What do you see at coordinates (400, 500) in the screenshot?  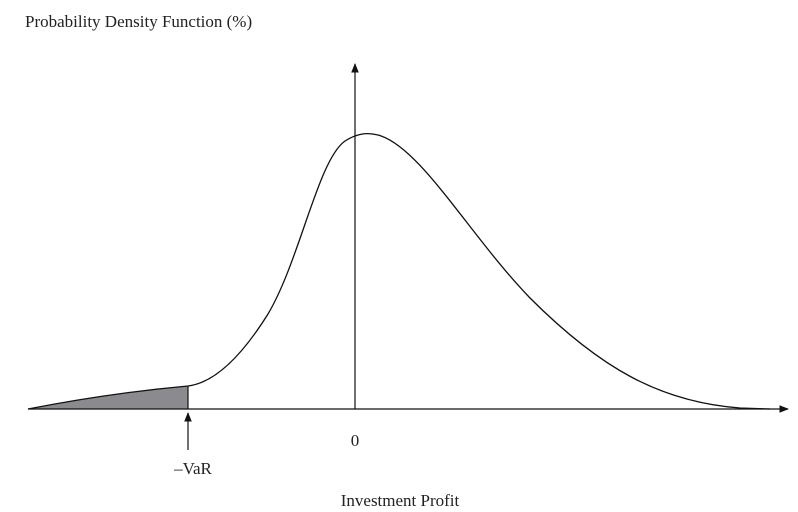 I see `x-axis-label: Investment Profit` at bounding box center [400, 500].